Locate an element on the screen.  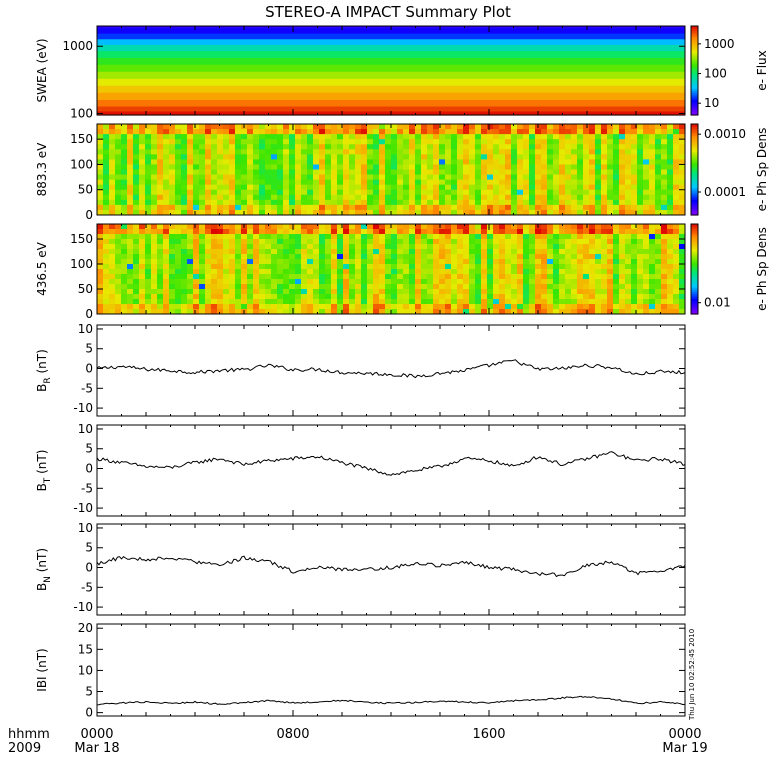
field-series-line is located at coordinates (391, 700).